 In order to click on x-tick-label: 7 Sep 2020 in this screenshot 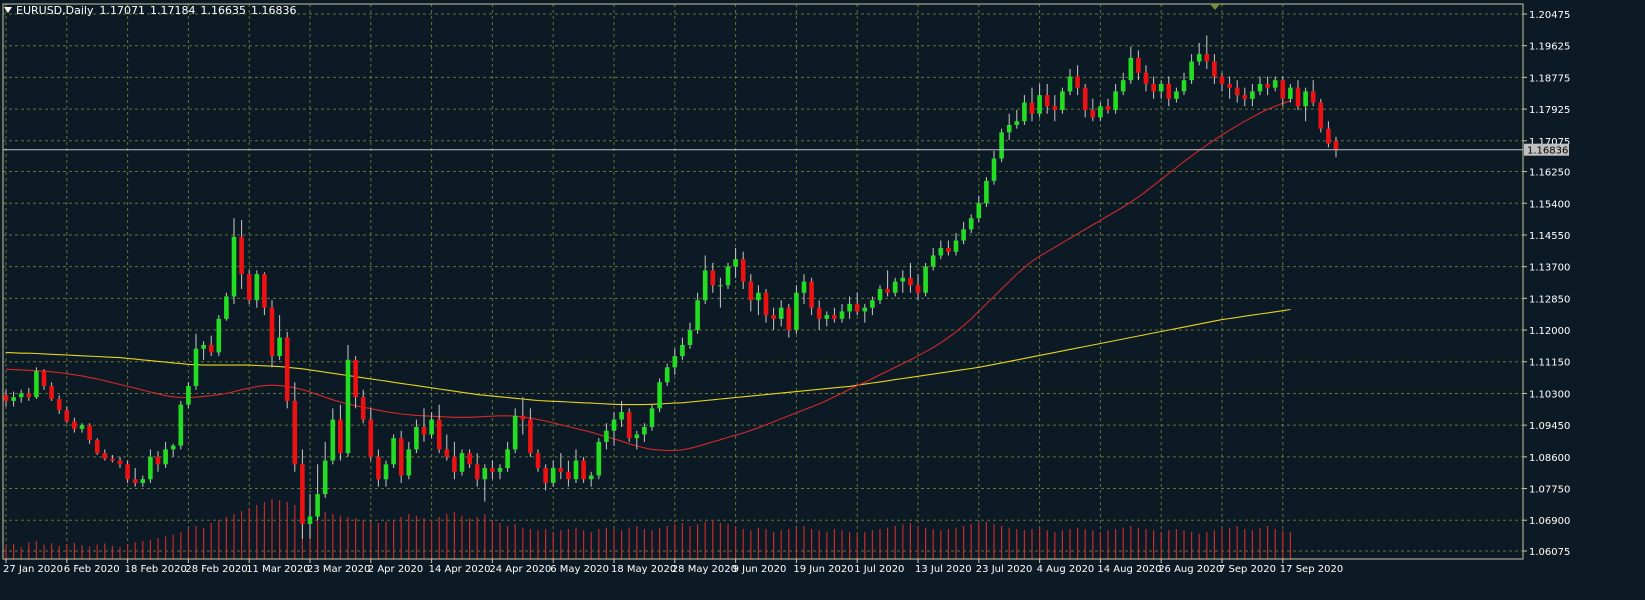, I will do `click(1247, 569)`.